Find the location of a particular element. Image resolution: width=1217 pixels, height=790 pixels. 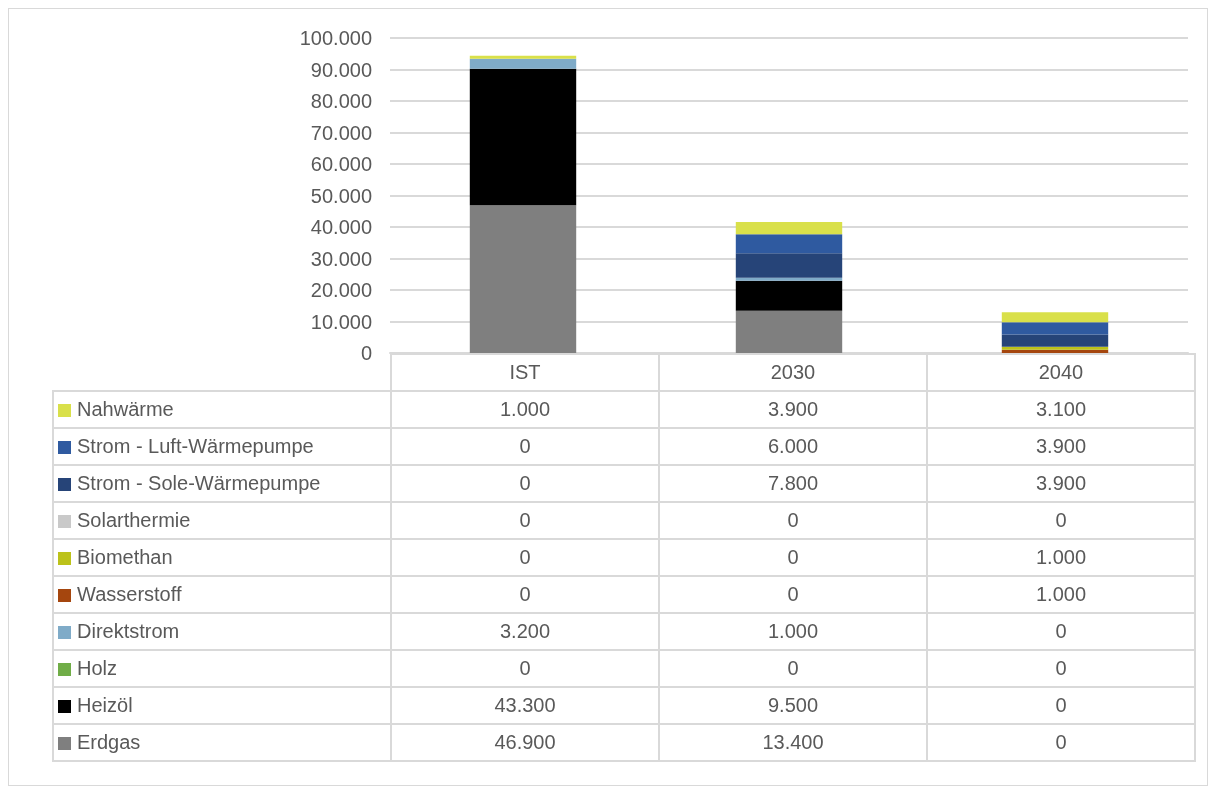

y-tick-label: 60.000 is located at coordinates (341, 164).